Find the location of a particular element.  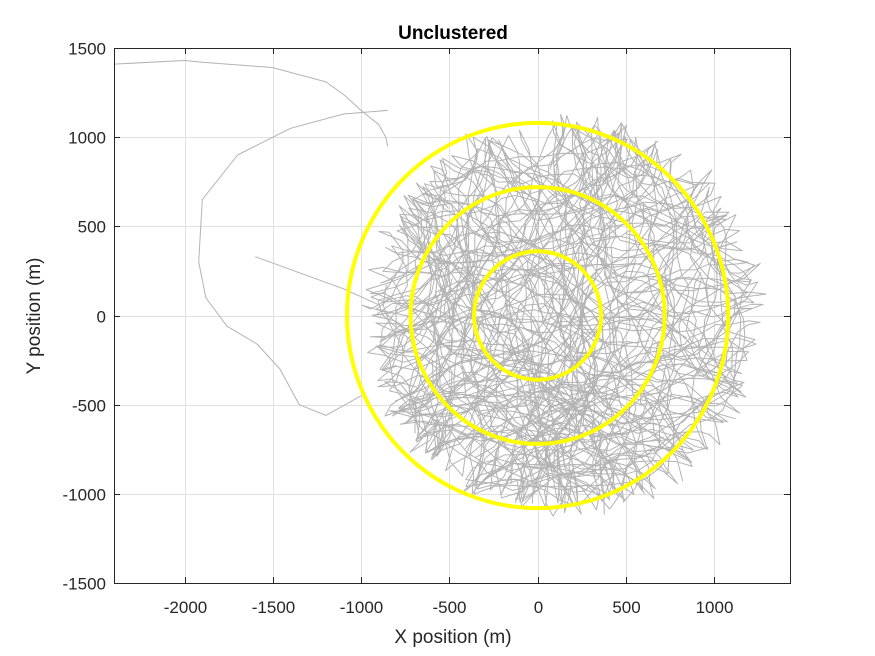

x-tick-label: -1000 is located at coordinates (361, 607).